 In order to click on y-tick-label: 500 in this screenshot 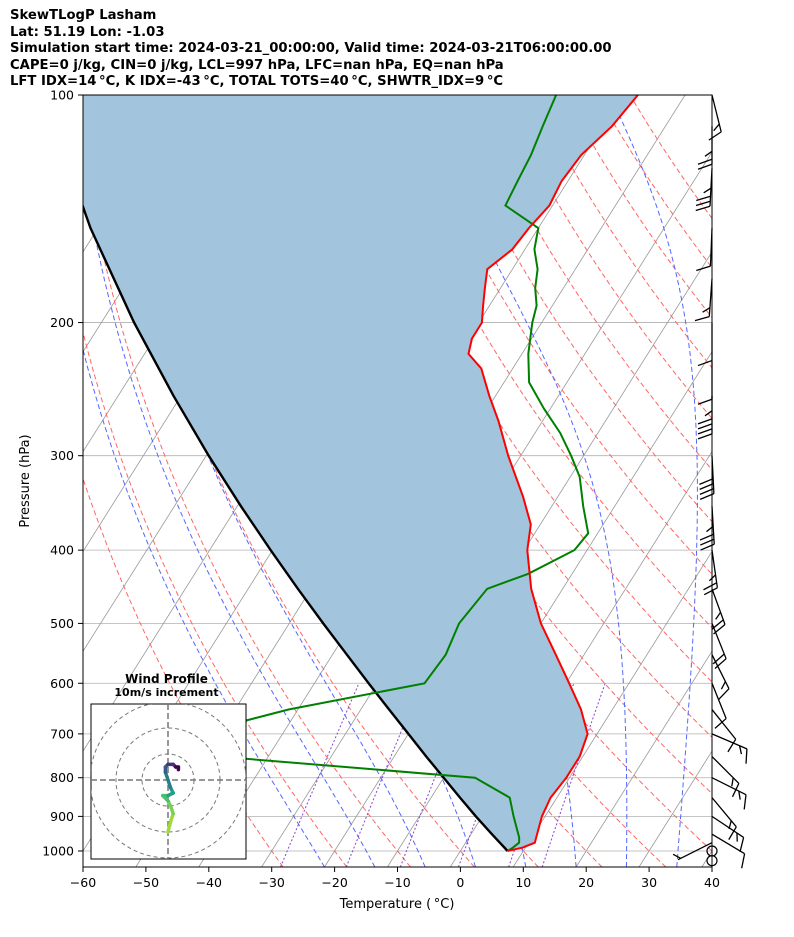, I will do `click(62, 623)`.